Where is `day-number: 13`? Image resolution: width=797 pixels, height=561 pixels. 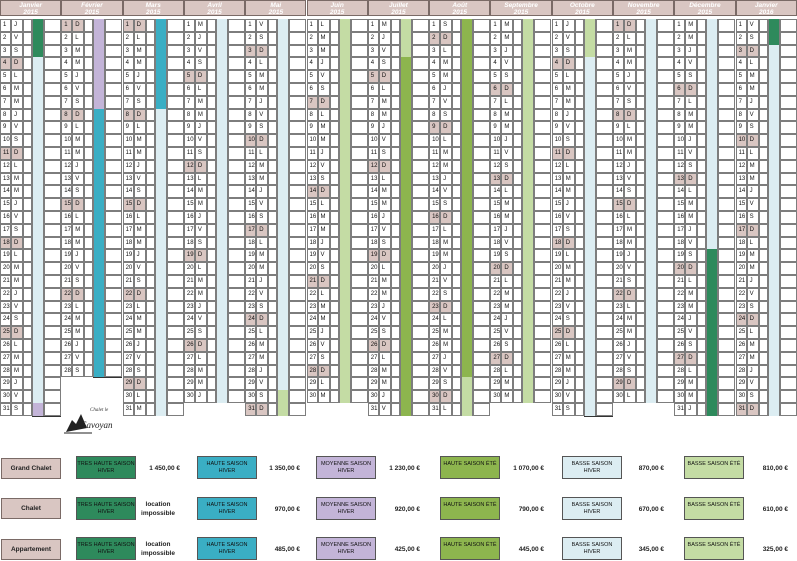 day-number: 13 is located at coordinates (435, 179).